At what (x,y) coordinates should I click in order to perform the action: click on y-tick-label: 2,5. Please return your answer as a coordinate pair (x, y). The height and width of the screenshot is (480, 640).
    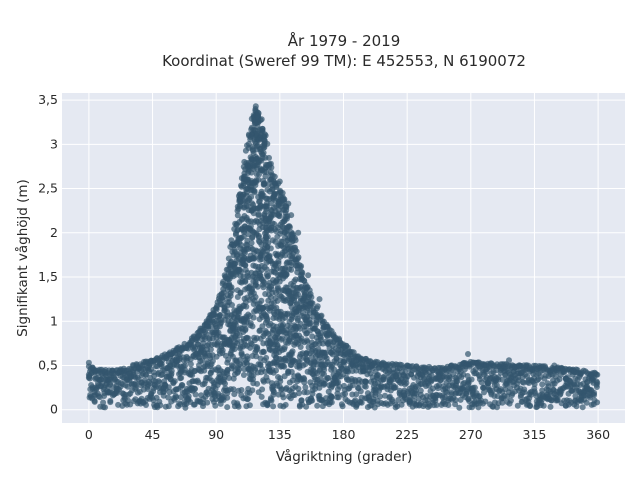
    Looking at the image, I should click on (48, 188).